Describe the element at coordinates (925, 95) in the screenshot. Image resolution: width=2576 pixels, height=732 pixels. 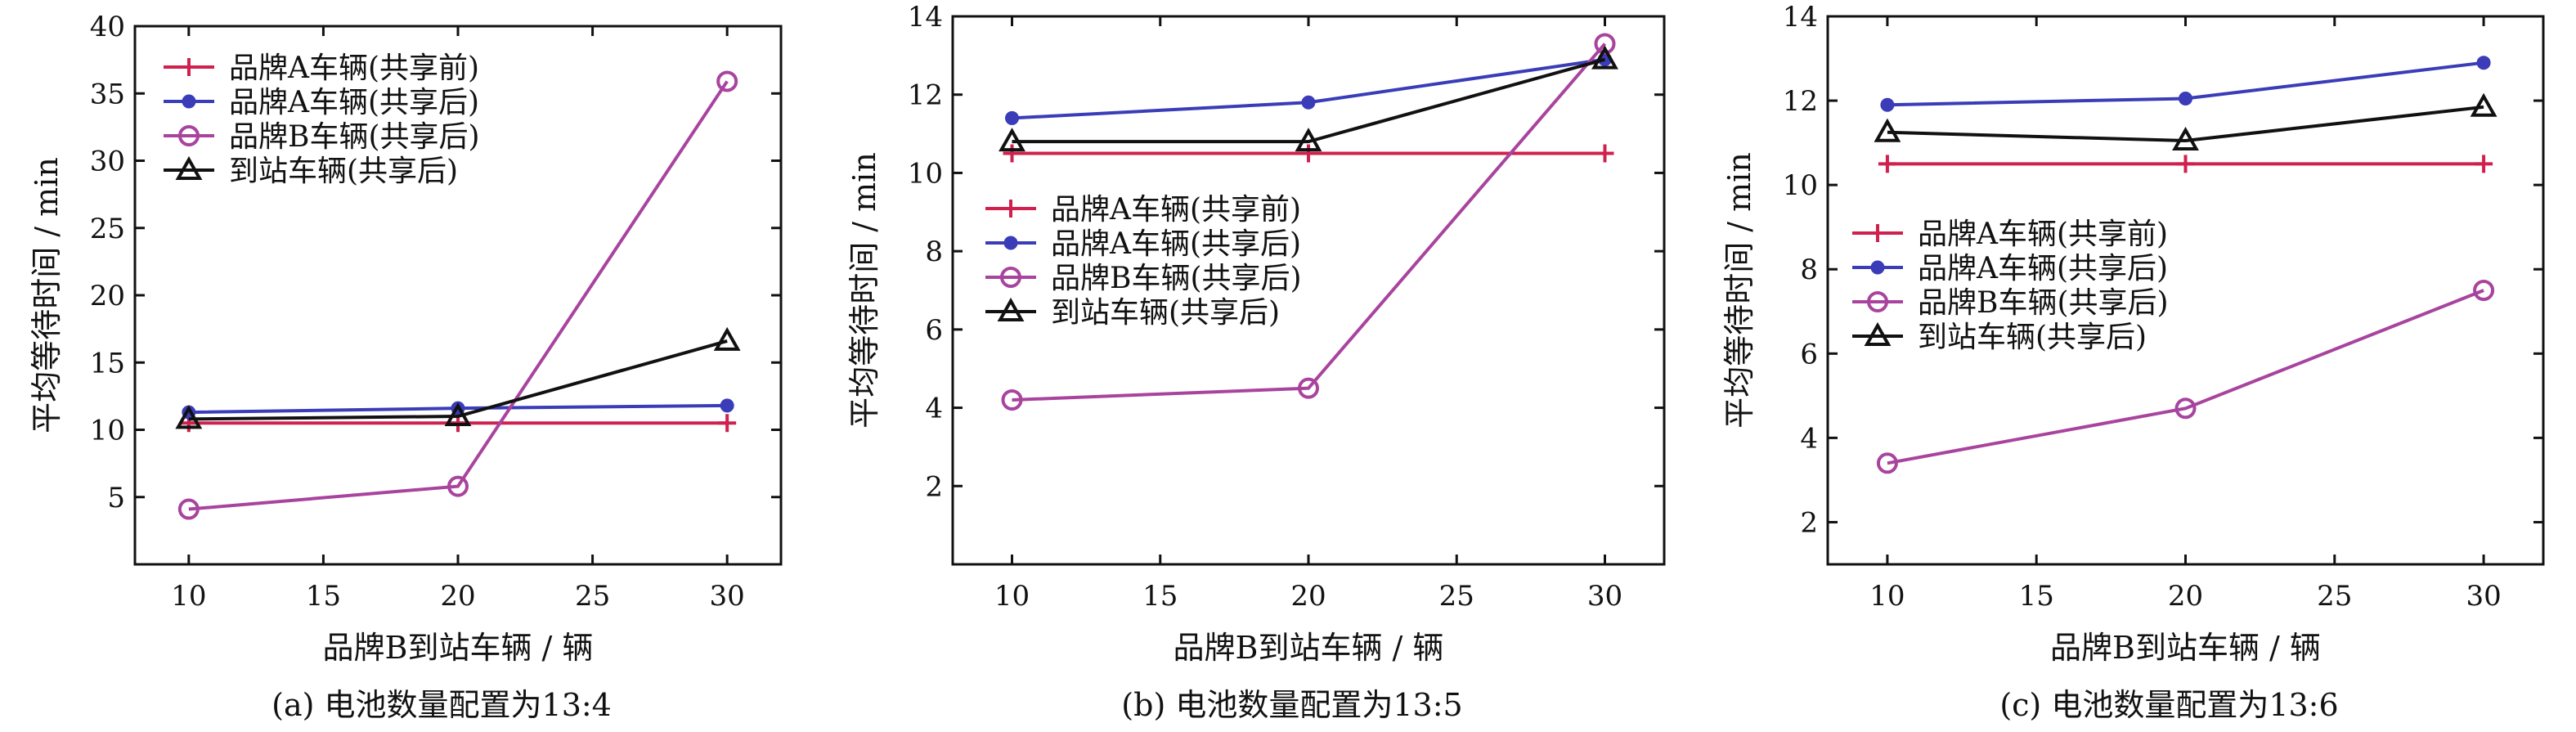
I see `chart-1-ytick-label: 12` at that location.